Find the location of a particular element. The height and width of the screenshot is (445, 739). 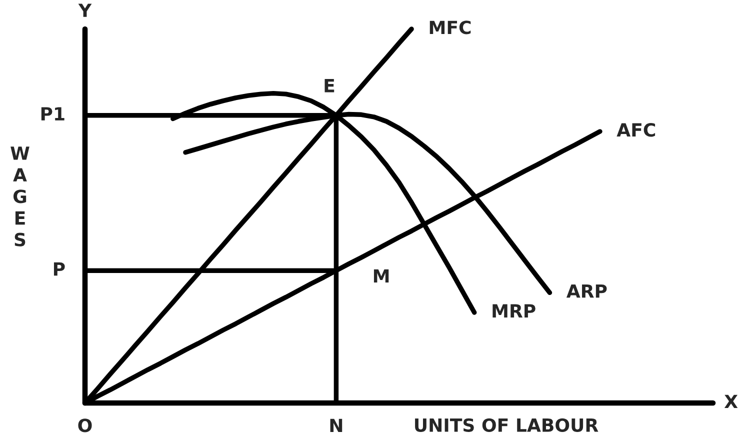

annotation: P1 is located at coordinates (52, 113).